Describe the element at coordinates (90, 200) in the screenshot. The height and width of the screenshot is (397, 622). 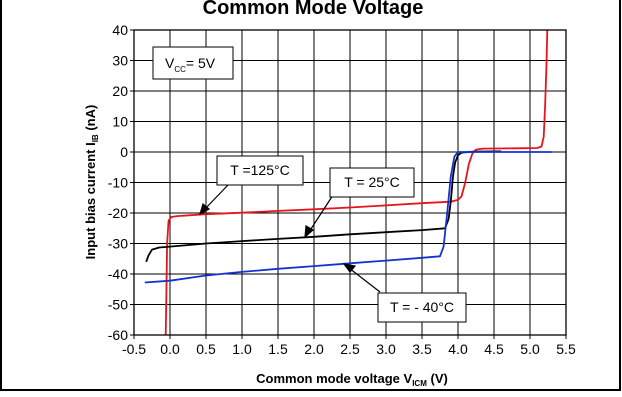
I see `y-axis-label-main: Input bias current I` at that location.